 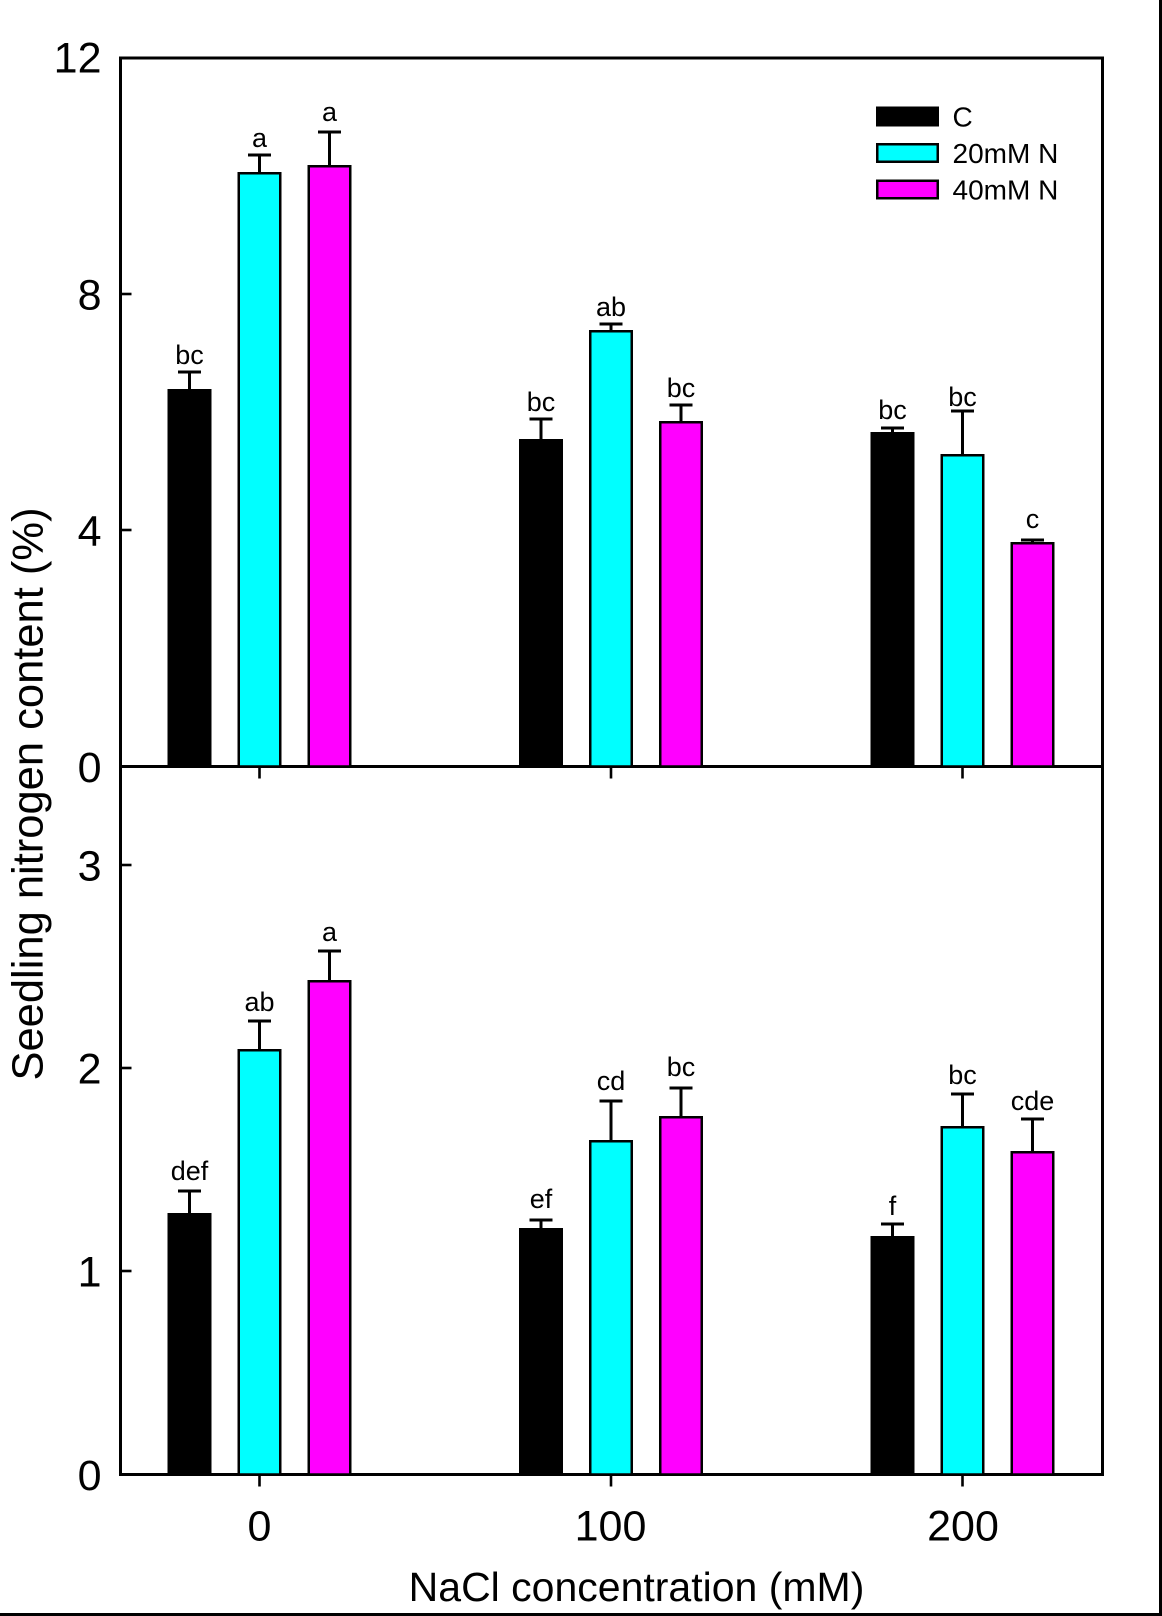 I want to click on svg-text: C, so click(x=963, y=116).